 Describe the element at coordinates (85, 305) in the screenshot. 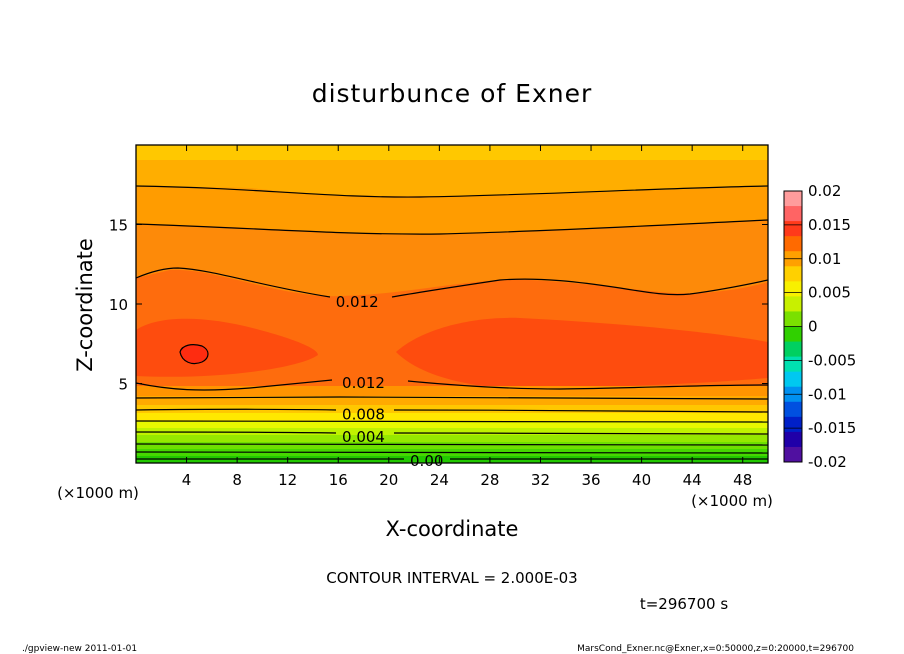

I see `y-axis-label: Z-coordinate` at that location.